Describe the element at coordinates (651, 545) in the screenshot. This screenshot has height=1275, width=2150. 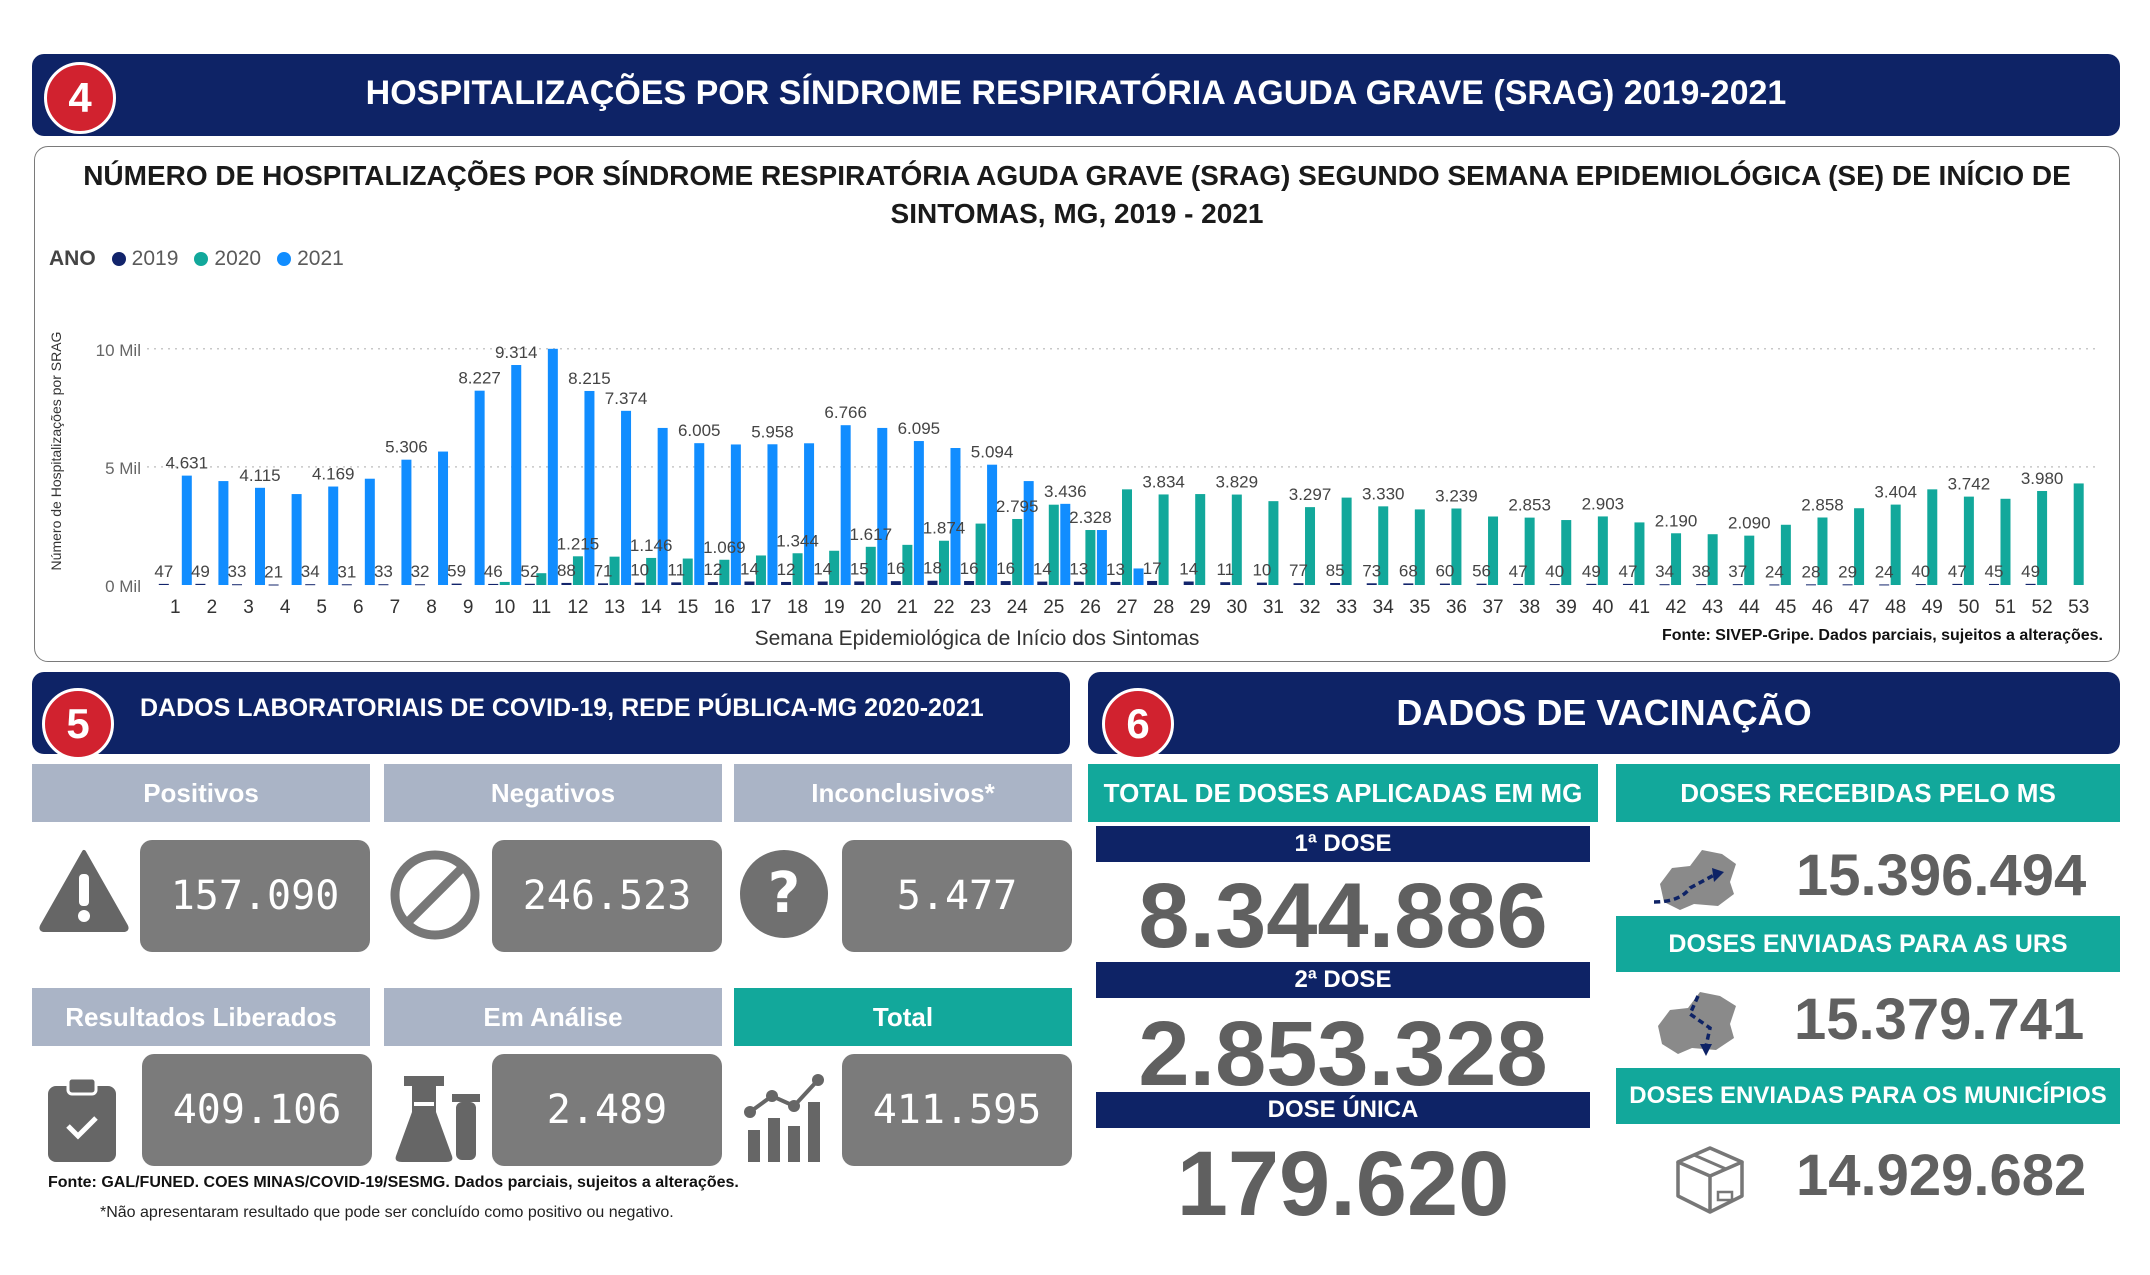
I see `data-label-2020-week-14: 1.146` at that location.